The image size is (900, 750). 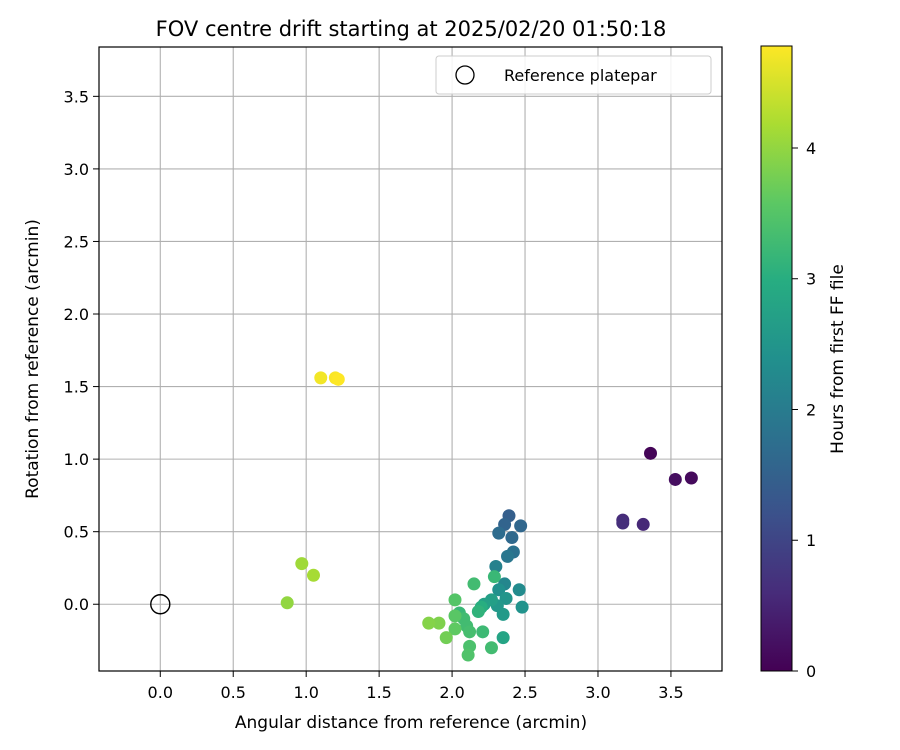 What do you see at coordinates (76, 387) in the screenshot?
I see `y-tick-label: 1.5` at bounding box center [76, 387].